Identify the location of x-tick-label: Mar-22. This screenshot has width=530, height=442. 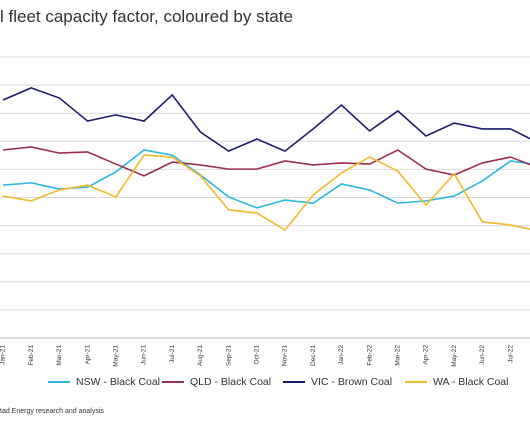
(398, 355).